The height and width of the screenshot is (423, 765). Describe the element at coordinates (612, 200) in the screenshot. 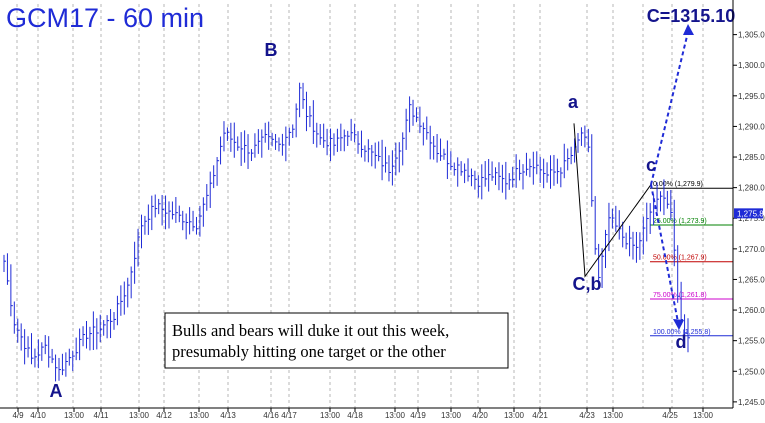

I see `abc-wave-line` at that location.